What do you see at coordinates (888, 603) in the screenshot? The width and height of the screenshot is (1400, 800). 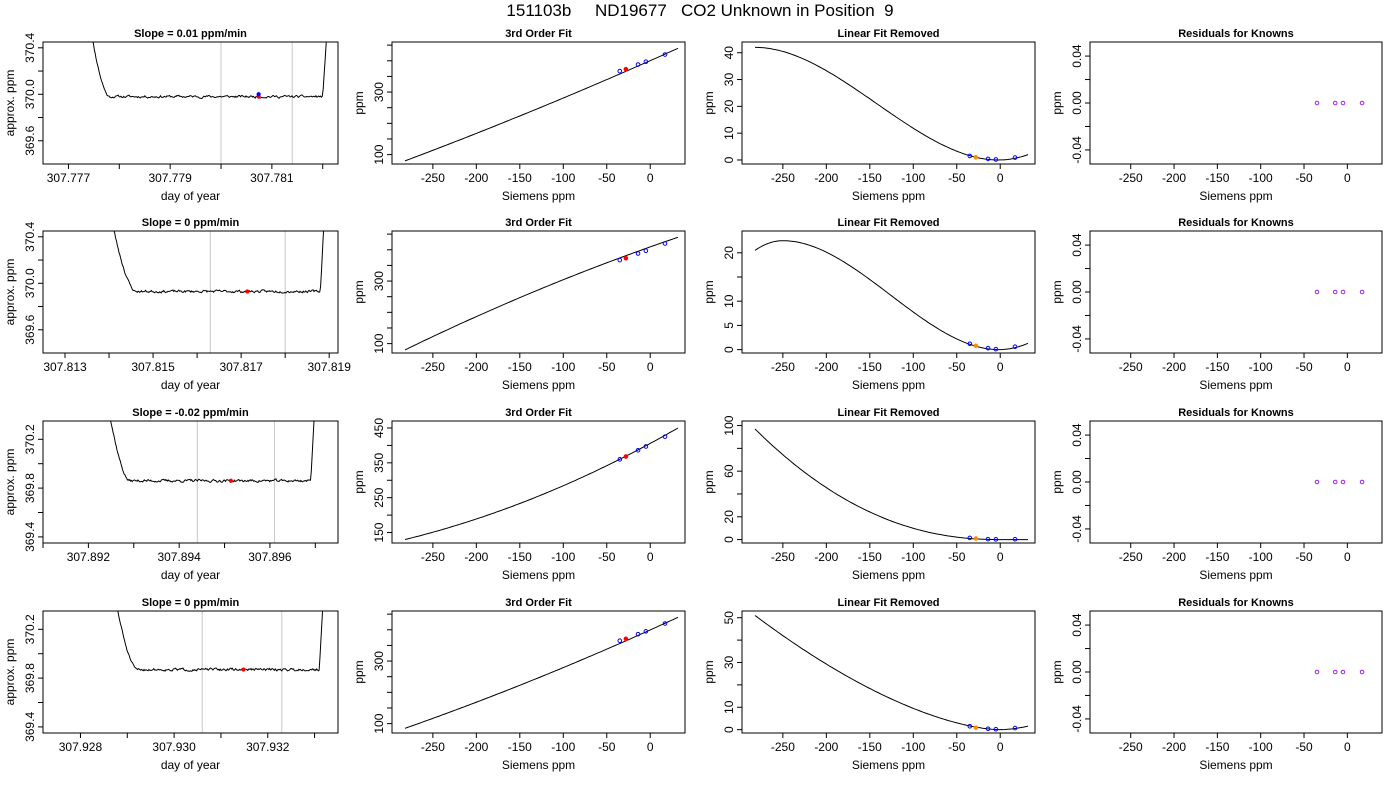 I see `chart-title: Linear Fit Removed` at bounding box center [888, 603].